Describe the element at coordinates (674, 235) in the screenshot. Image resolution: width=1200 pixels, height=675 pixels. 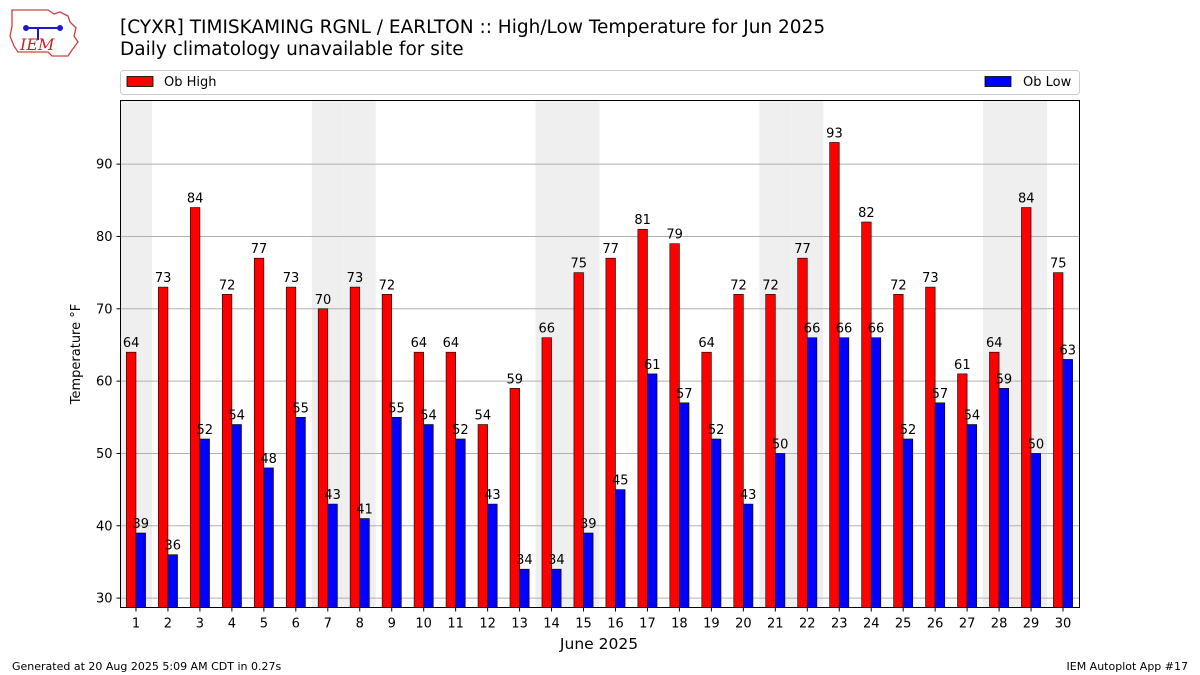
I see `bar-label-high: 79` at that location.